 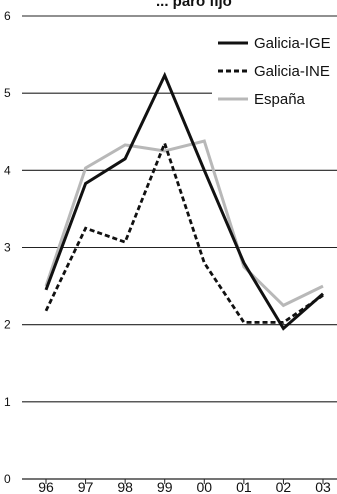 I want to click on y-tick-label: 3, so click(x=7, y=248).